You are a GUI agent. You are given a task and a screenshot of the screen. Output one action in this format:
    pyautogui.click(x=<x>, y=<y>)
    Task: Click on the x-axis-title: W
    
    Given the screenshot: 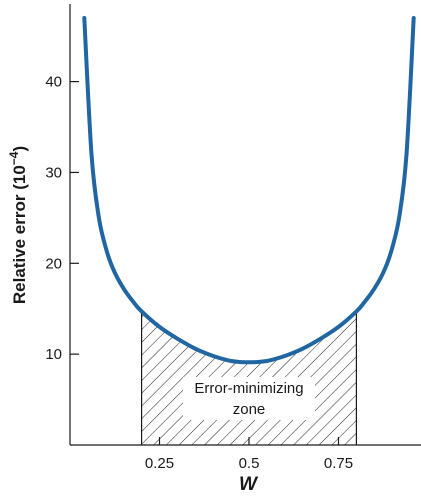 What is the action you would take?
    pyautogui.click(x=249, y=484)
    